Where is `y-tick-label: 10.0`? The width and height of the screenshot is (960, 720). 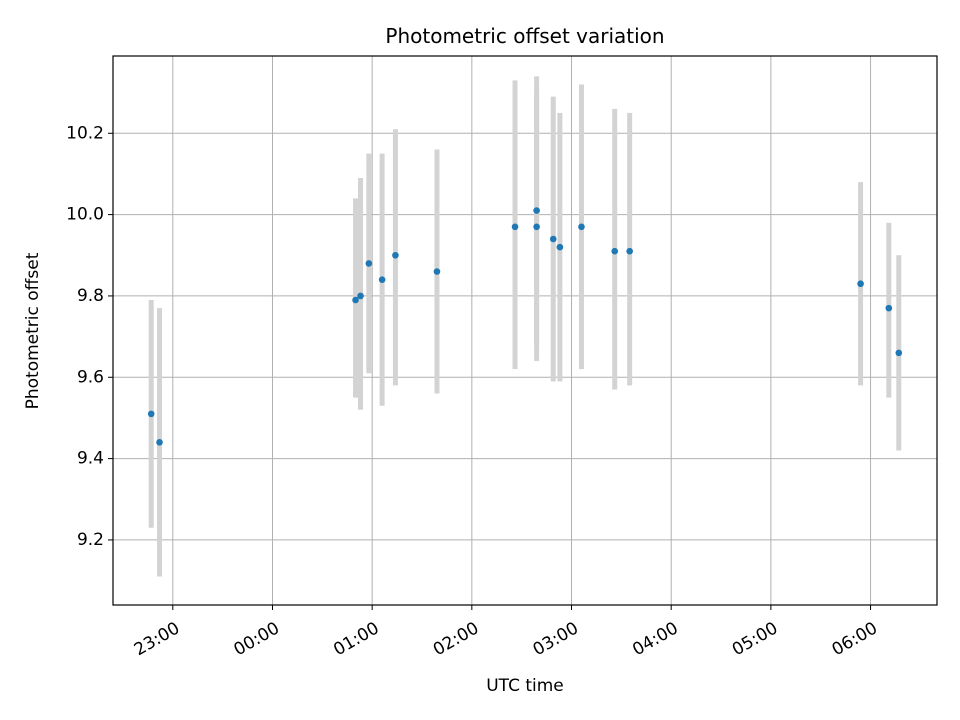
y-tick-label: 10.0 is located at coordinates (85, 215).